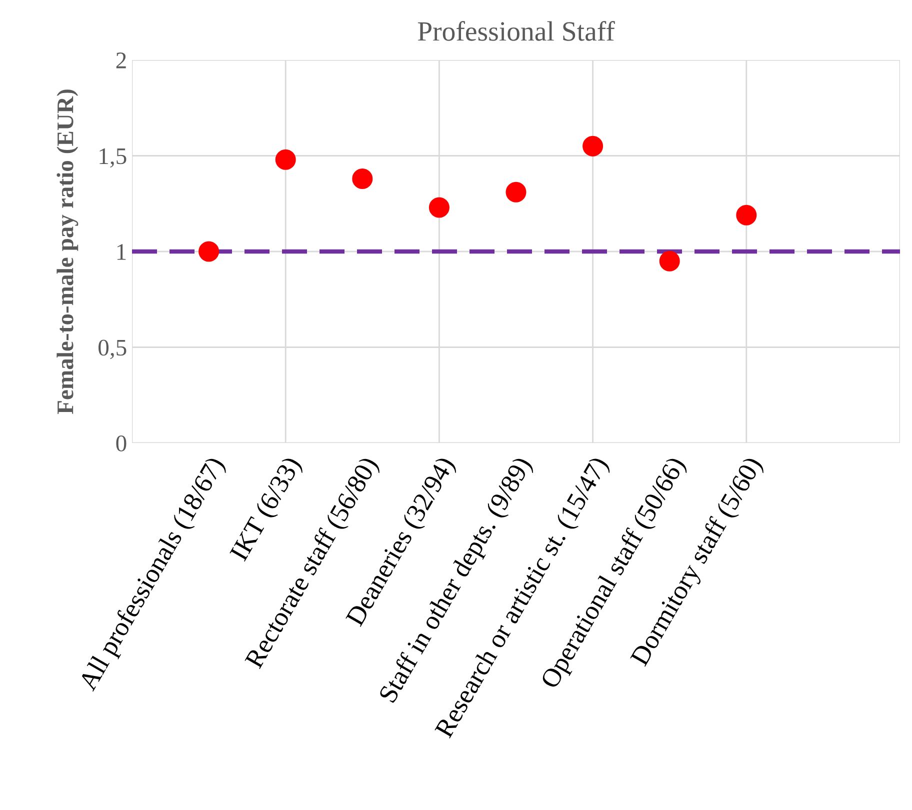 This screenshot has height=810, width=912. What do you see at coordinates (121, 60) in the screenshot?
I see `y-tick-label: 2` at bounding box center [121, 60].